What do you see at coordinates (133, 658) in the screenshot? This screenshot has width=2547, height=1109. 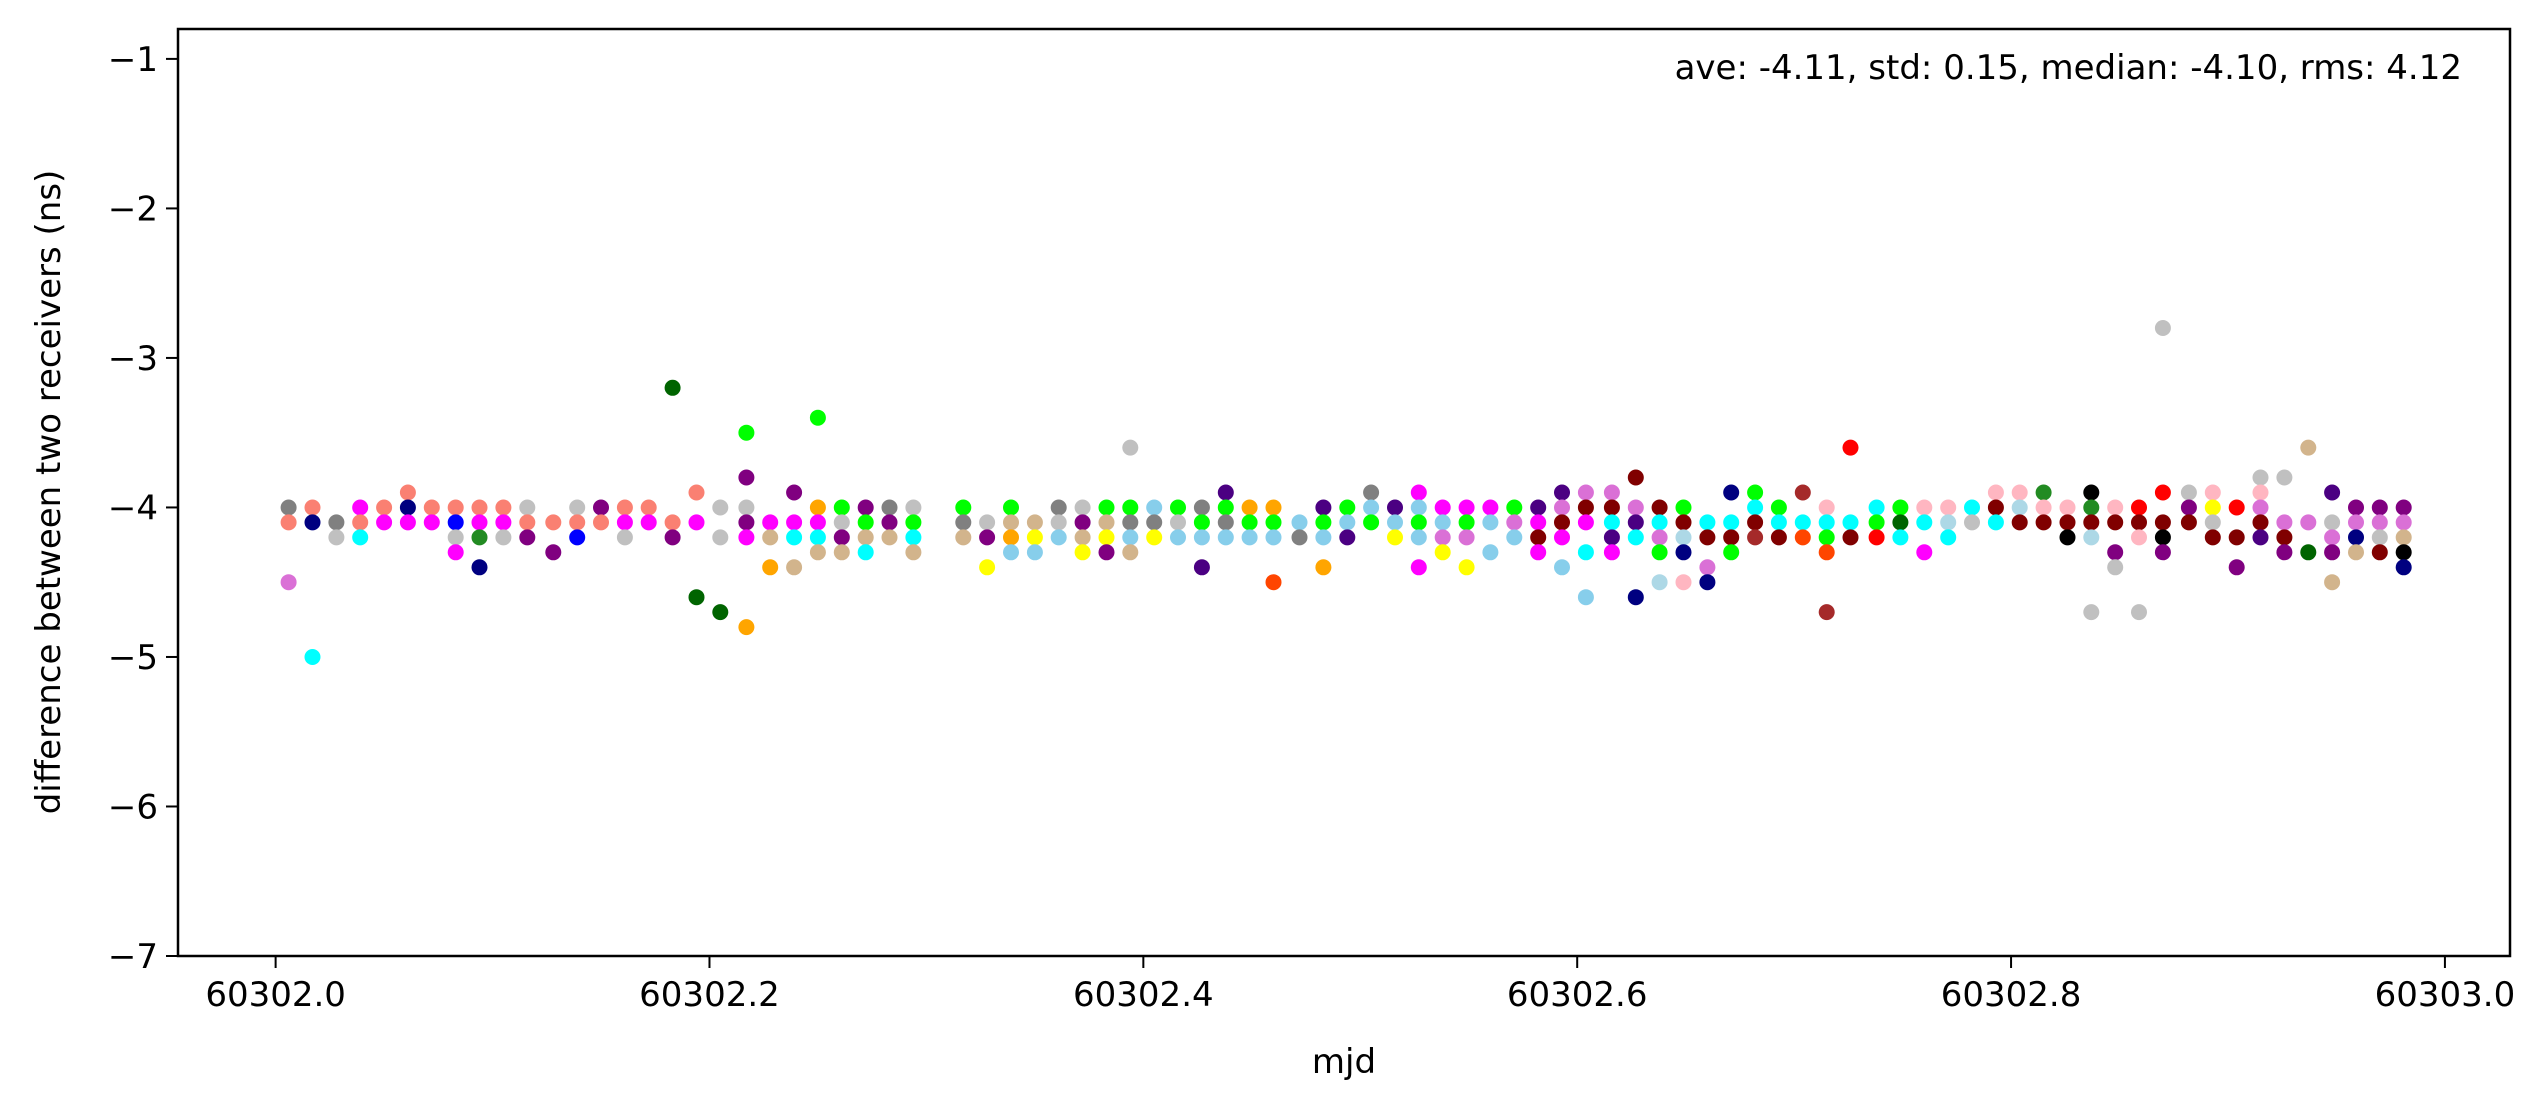 I see `y-tick-label: −5` at bounding box center [133, 658].